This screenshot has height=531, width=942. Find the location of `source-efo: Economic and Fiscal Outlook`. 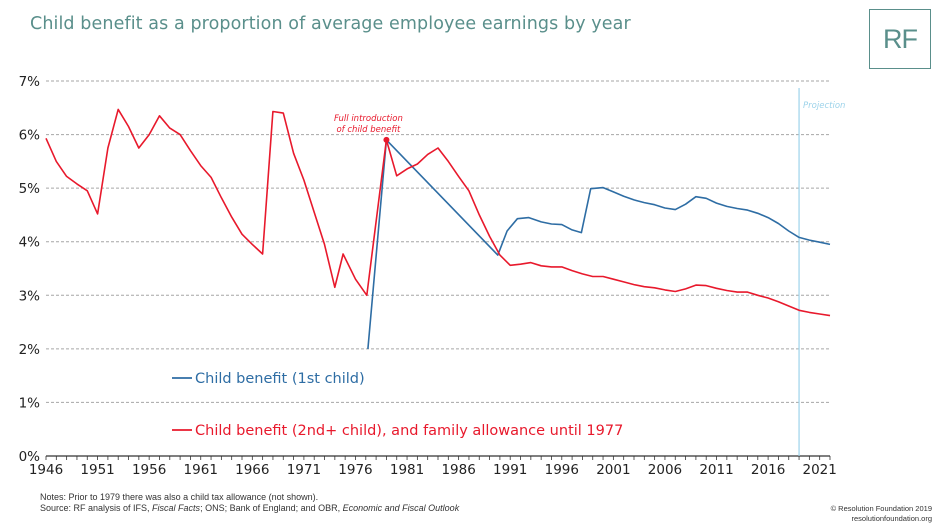

source-efo: Economic and Fiscal Outlook is located at coordinates (401, 508).